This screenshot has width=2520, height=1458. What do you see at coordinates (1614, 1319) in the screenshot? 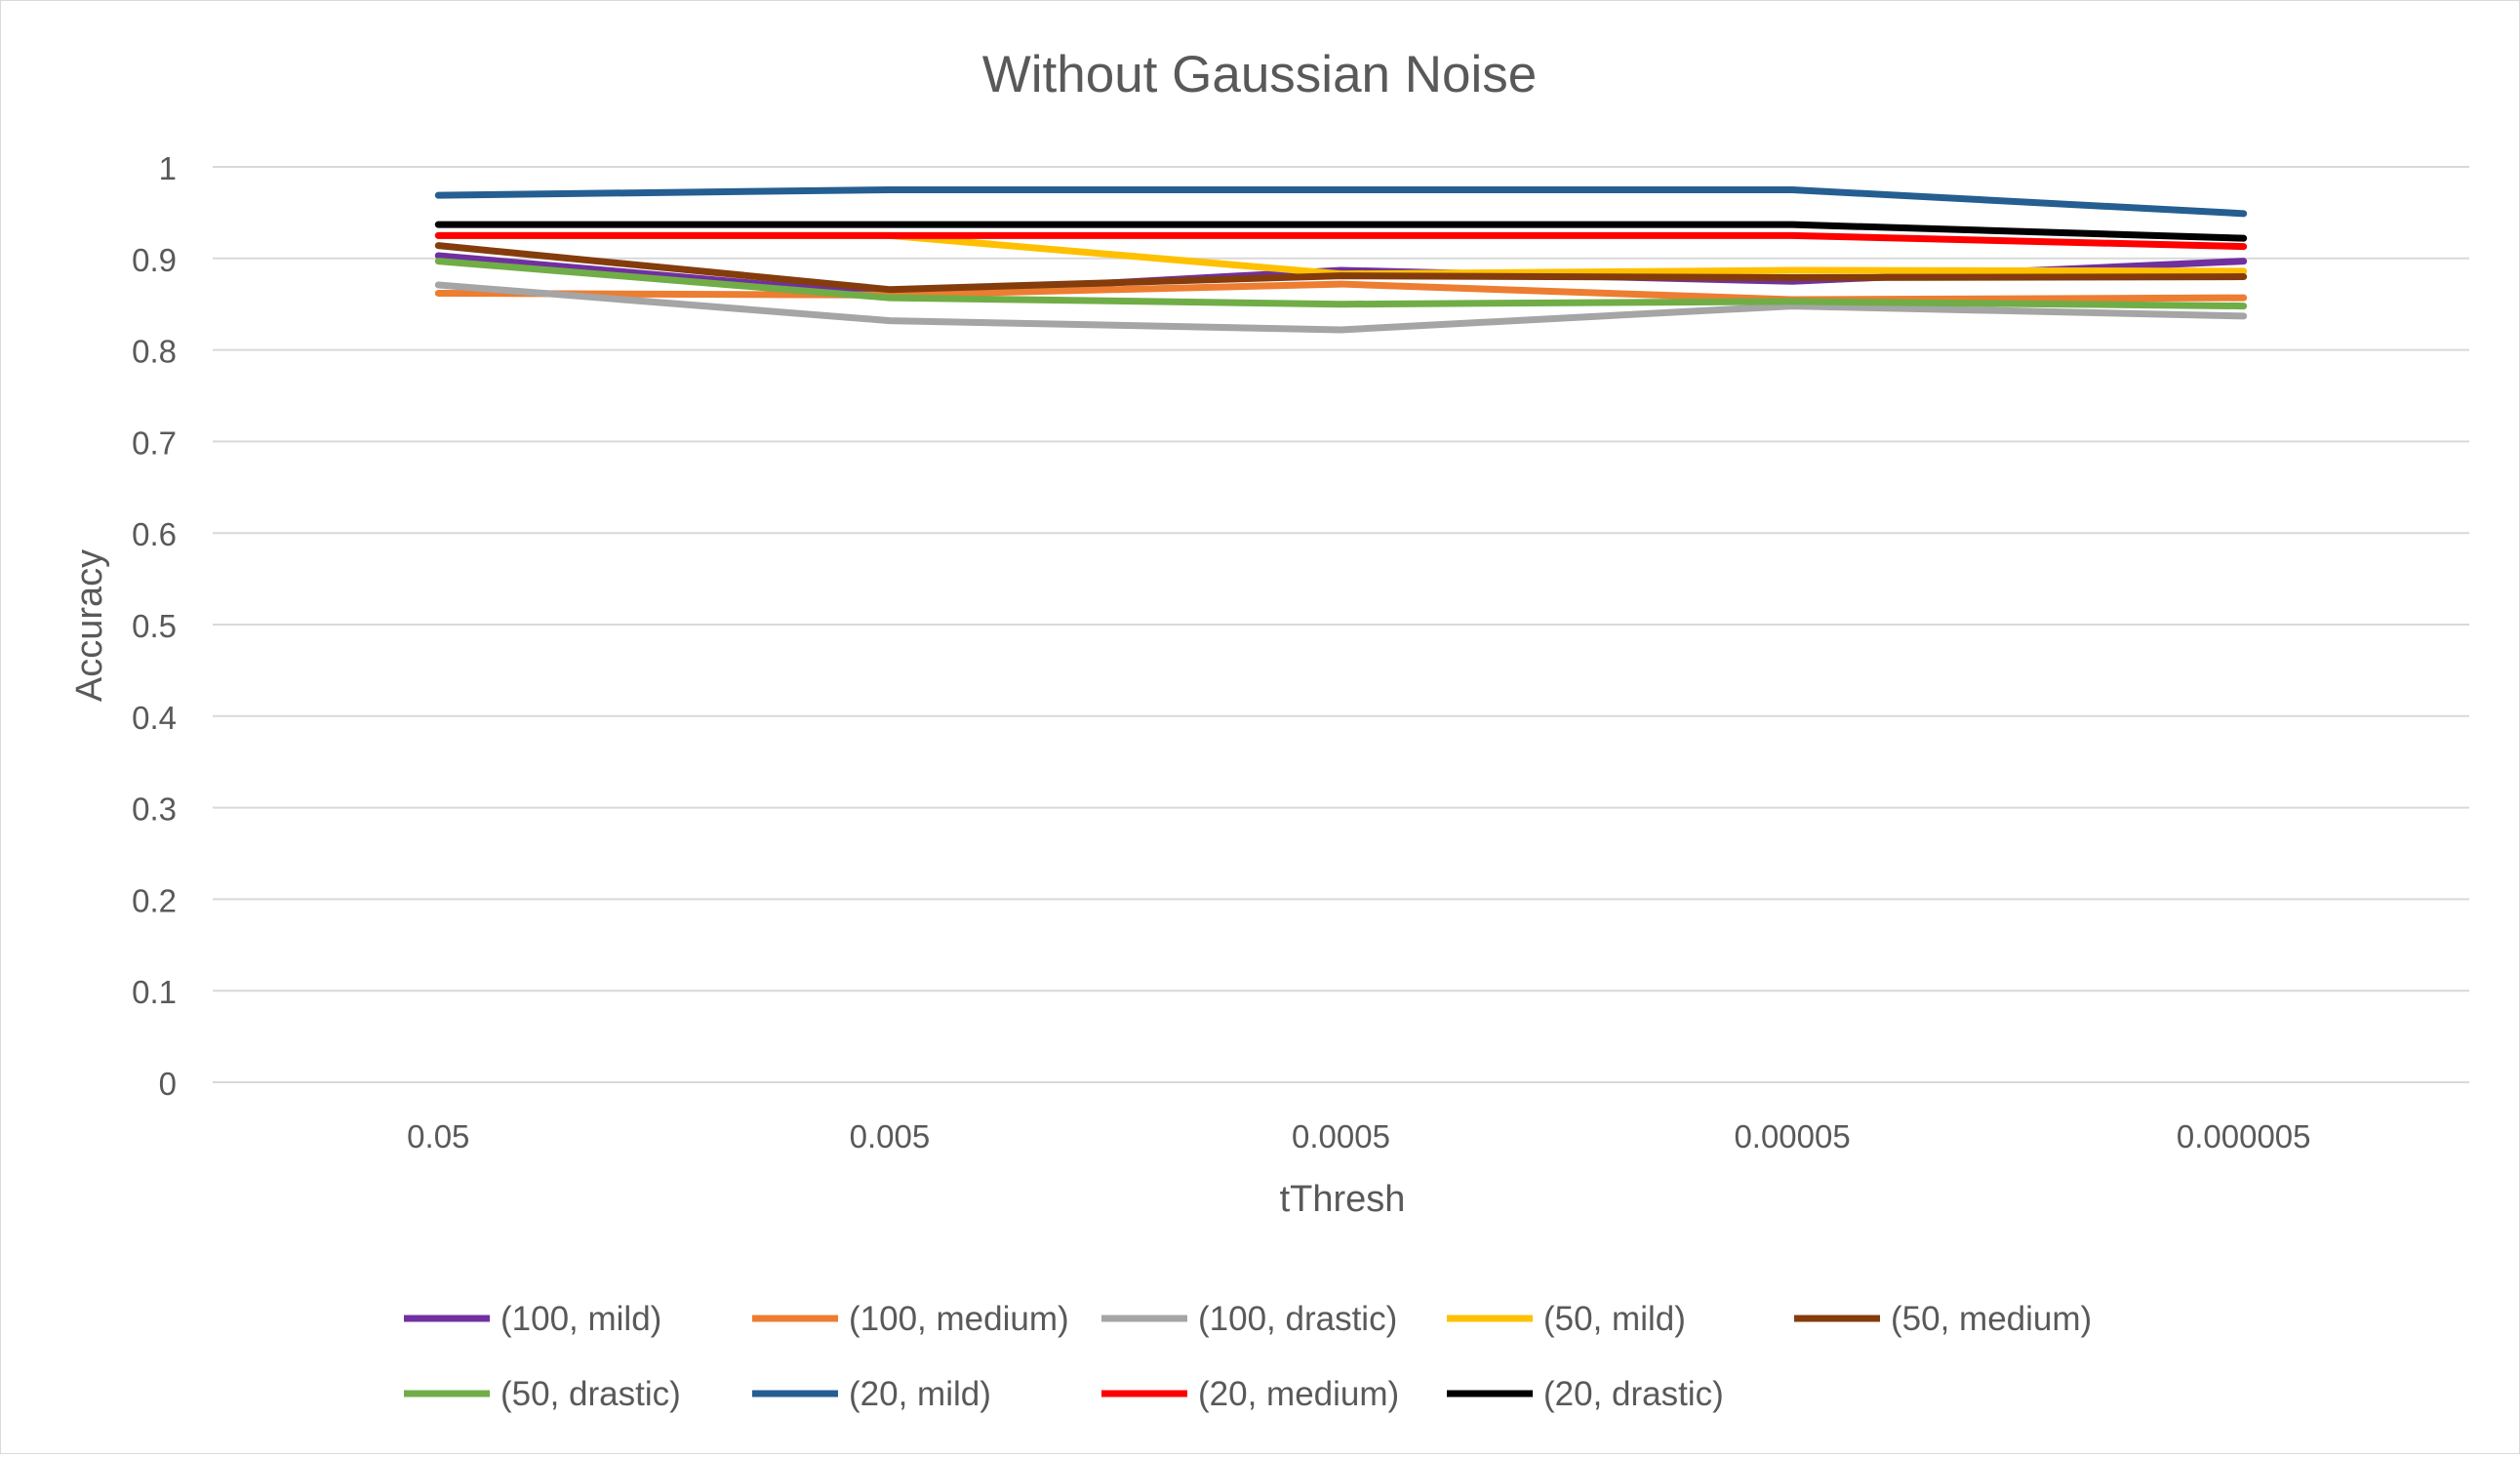
I see `legend-label: (50, mild)` at bounding box center [1614, 1319].